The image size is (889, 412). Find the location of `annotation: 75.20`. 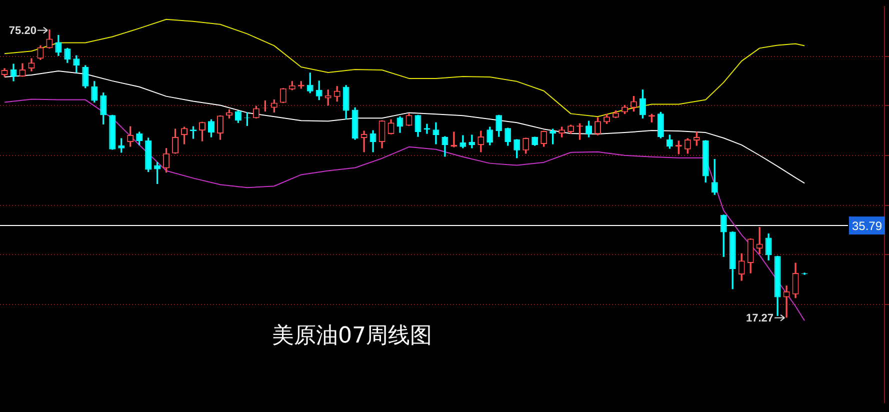

annotation: 75.20 is located at coordinates (22, 30).